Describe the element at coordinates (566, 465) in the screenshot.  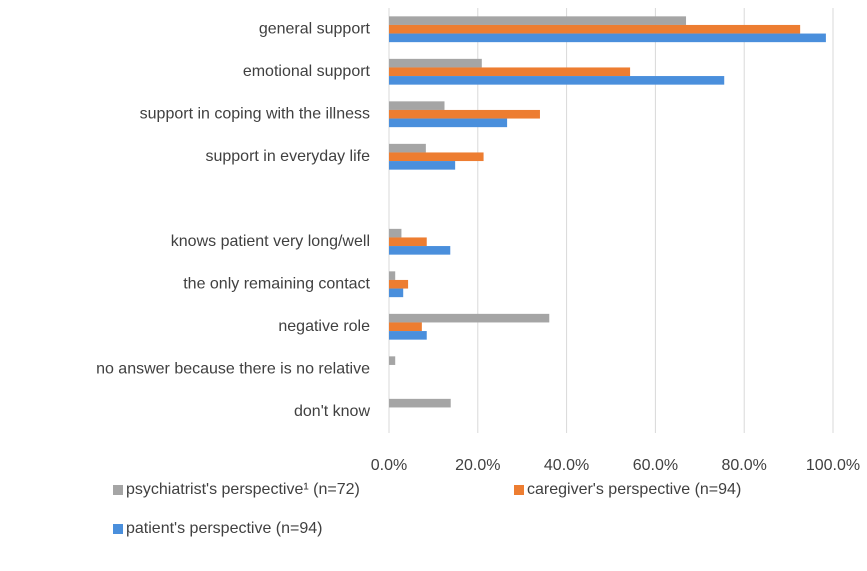
I see `x-tick-label: 40.0%` at that location.